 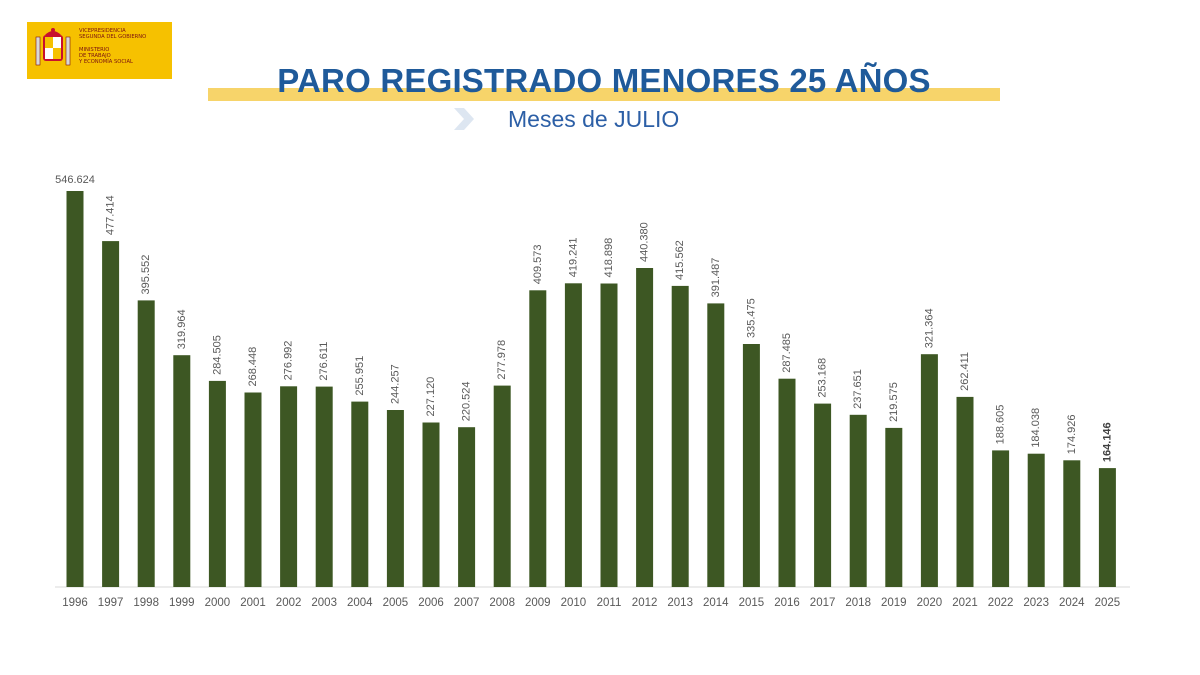 I want to click on bar-2008, so click(x=502, y=486).